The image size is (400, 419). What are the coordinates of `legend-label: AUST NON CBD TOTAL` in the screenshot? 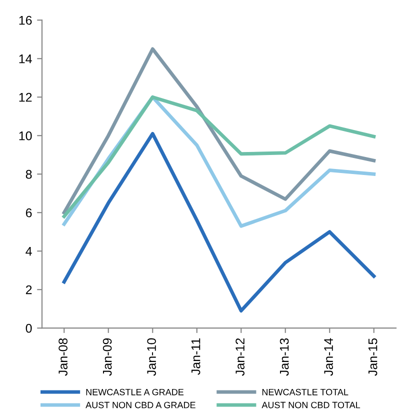 It's located at (311, 405).